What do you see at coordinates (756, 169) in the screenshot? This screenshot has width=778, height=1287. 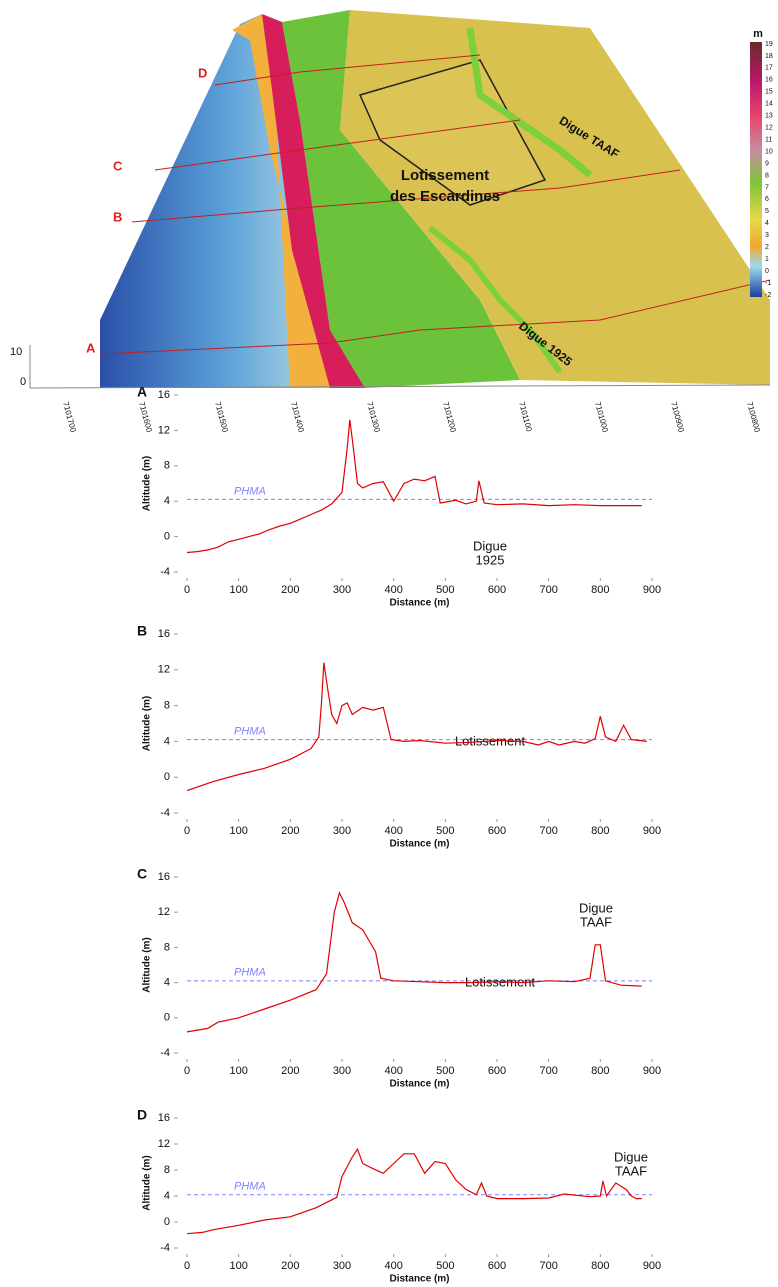 I see `colorbar` at bounding box center [756, 169].